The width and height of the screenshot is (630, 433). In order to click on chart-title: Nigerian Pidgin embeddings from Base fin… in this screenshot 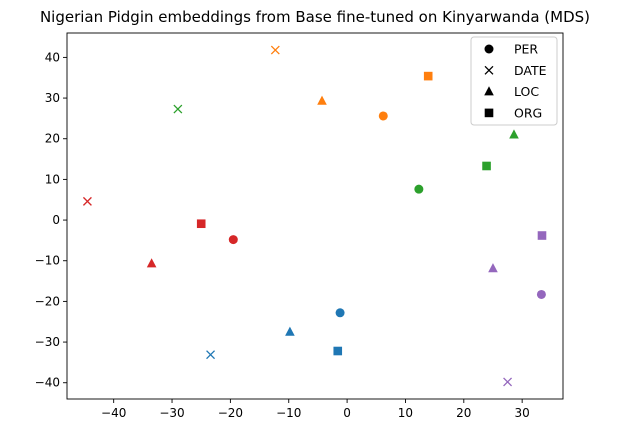, I will do `click(315, 17)`.